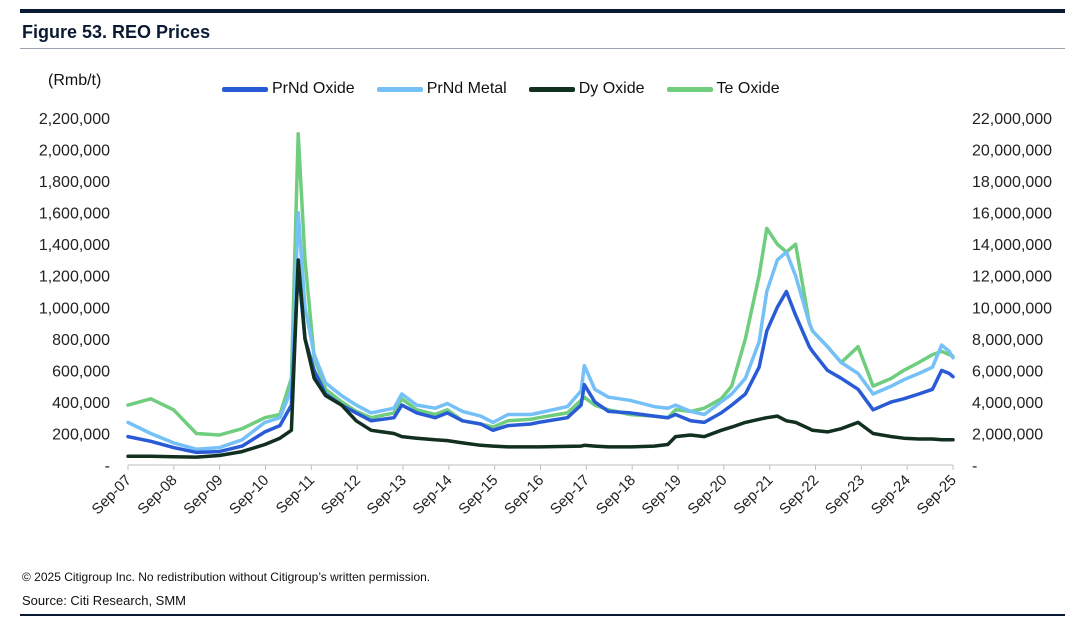  What do you see at coordinates (104, 600) in the screenshot?
I see `source-note: Source: Citi Research, SMM` at bounding box center [104, 600].